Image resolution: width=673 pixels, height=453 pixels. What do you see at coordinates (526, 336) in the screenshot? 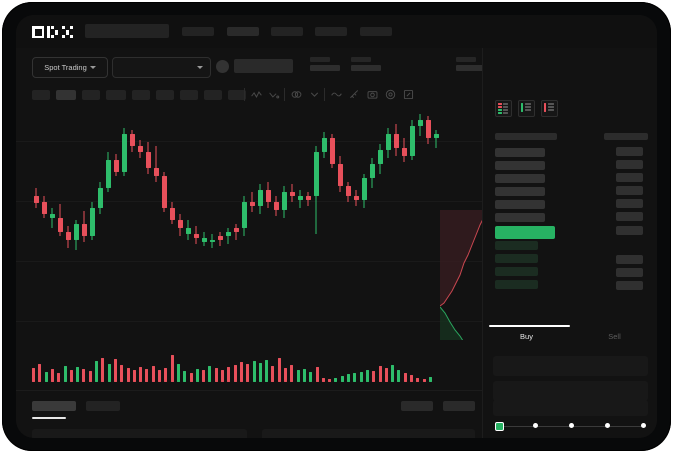
I see `tab-buy: Buy` at bounding box center [526, 336].